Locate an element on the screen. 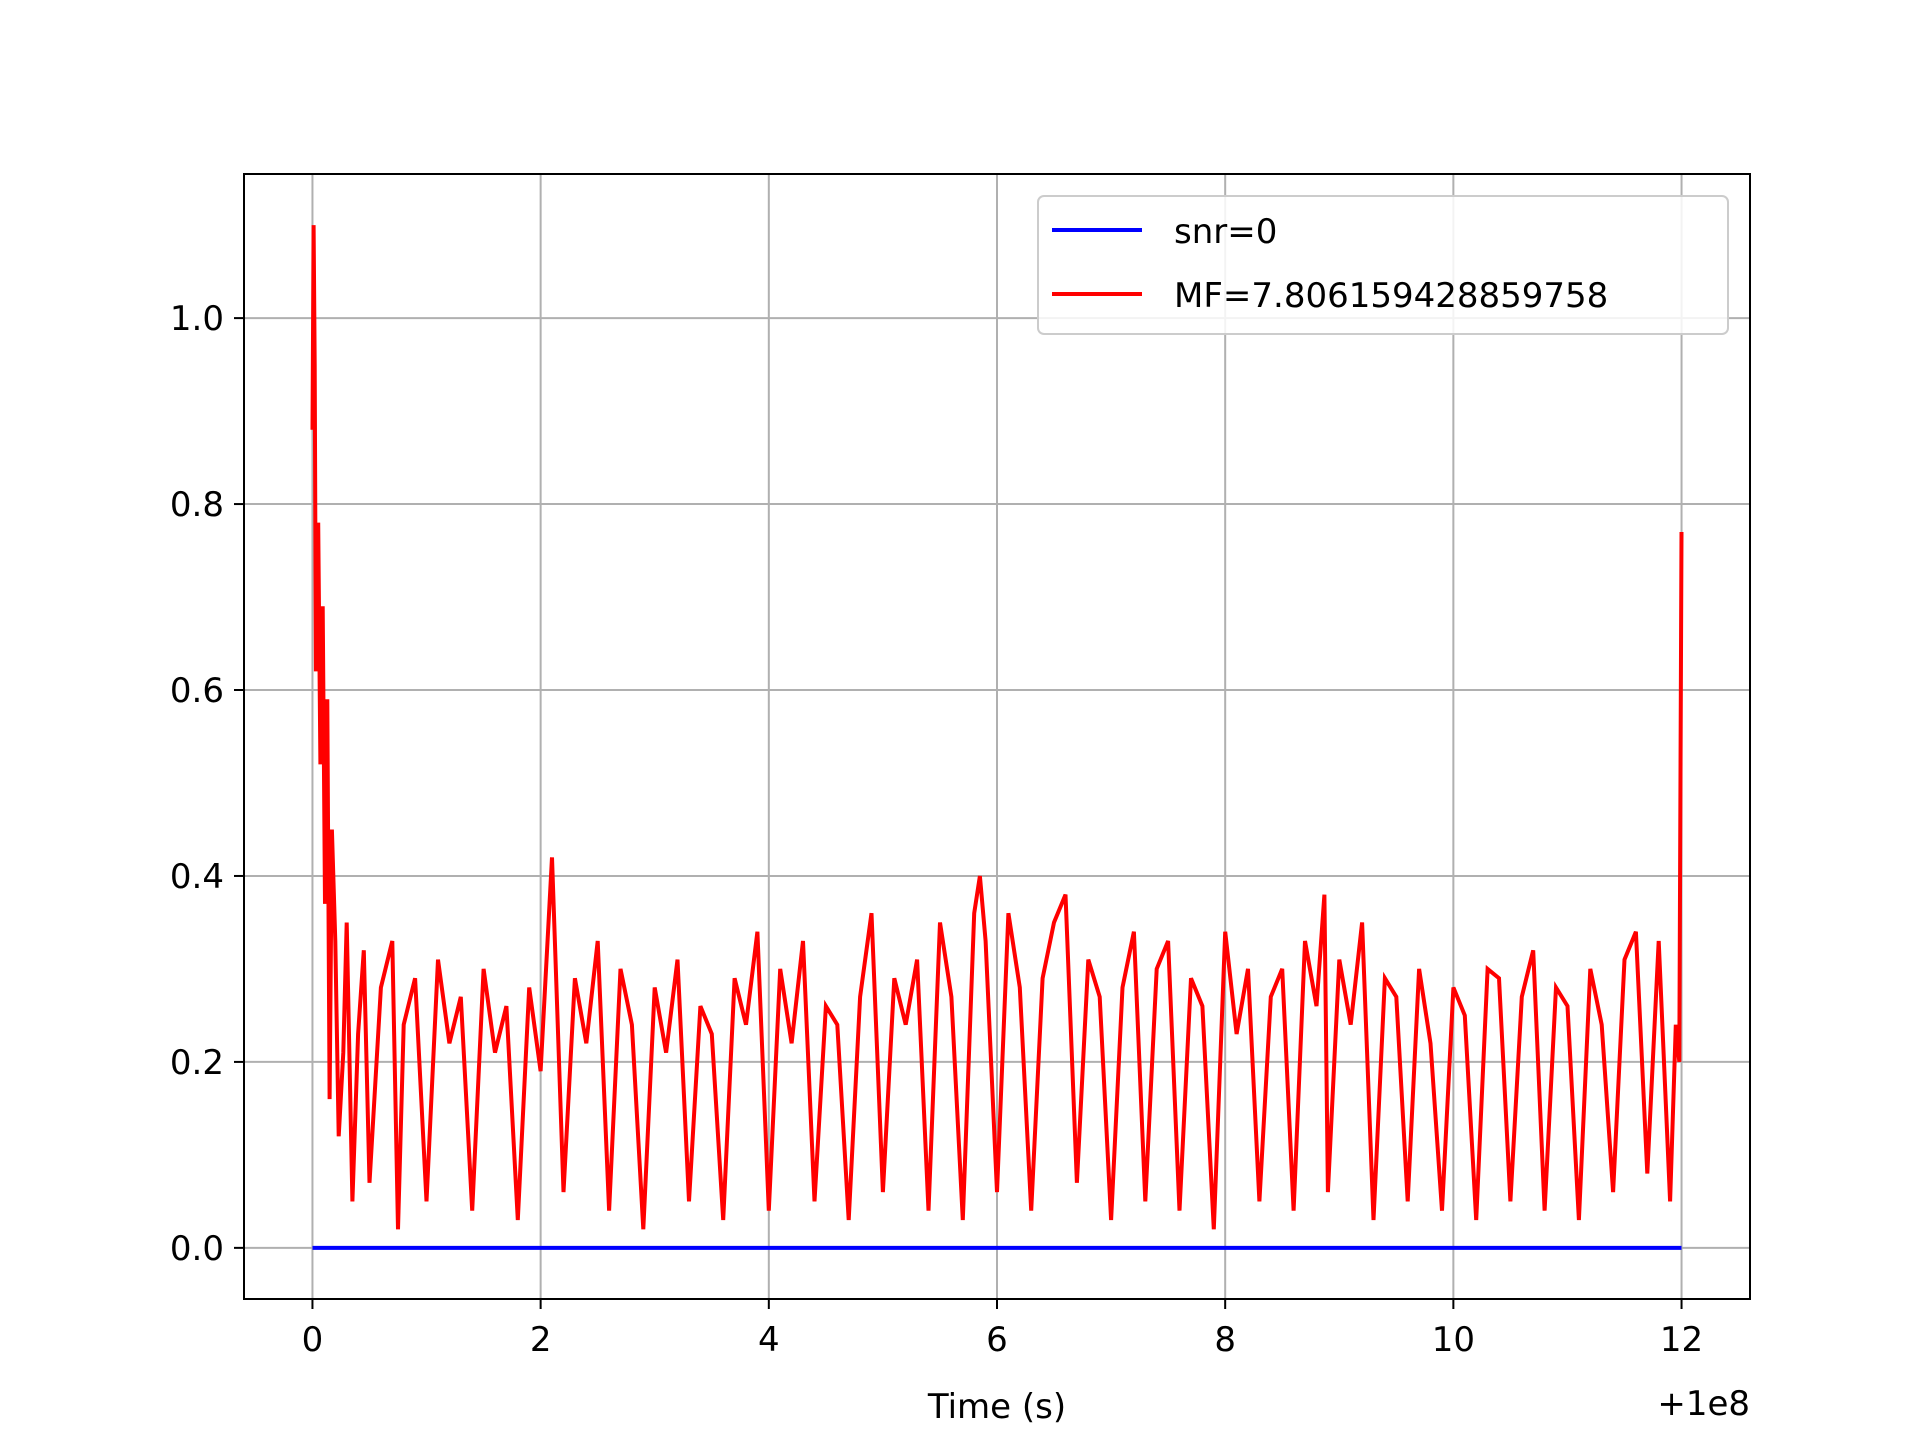  y-tick-label: 1.0 is located at coordinates (197, 319).